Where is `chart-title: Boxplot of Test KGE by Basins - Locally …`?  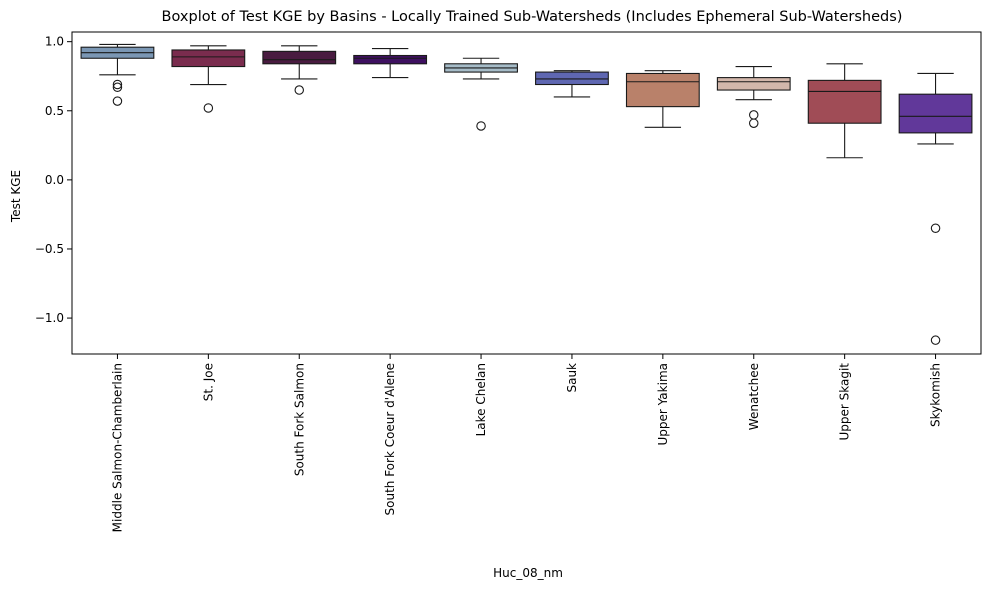
chart-title: Boxplot of Test KGE by Basins - Locally … is located at coordinates (532, 17).